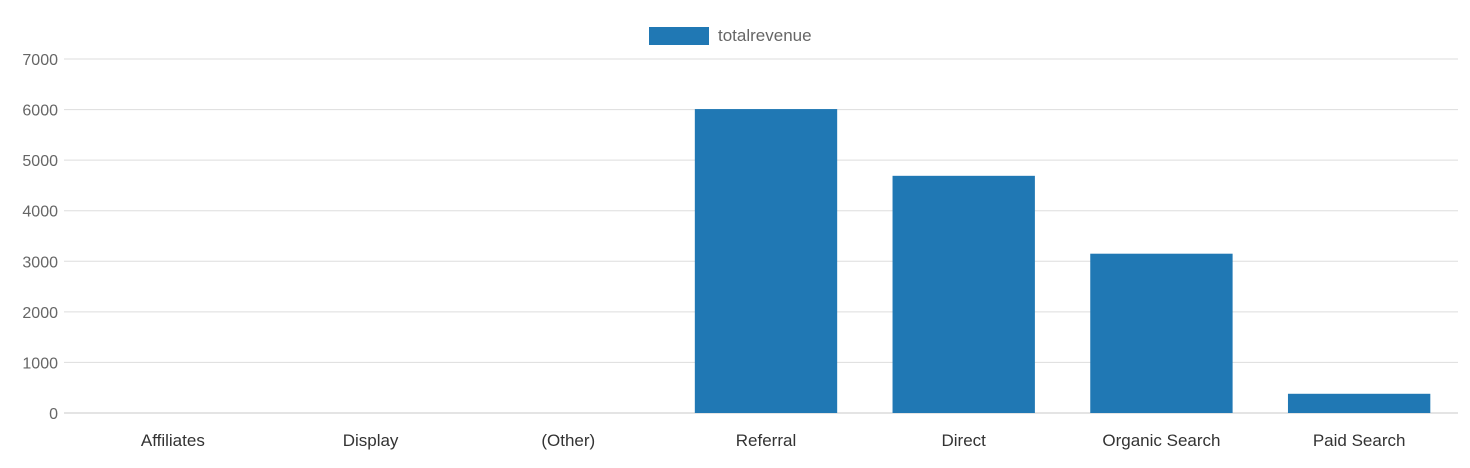 The height and width of the screenshot is (468, 1470). I want to click on x-tick-label: Direct, so click(964, 440).